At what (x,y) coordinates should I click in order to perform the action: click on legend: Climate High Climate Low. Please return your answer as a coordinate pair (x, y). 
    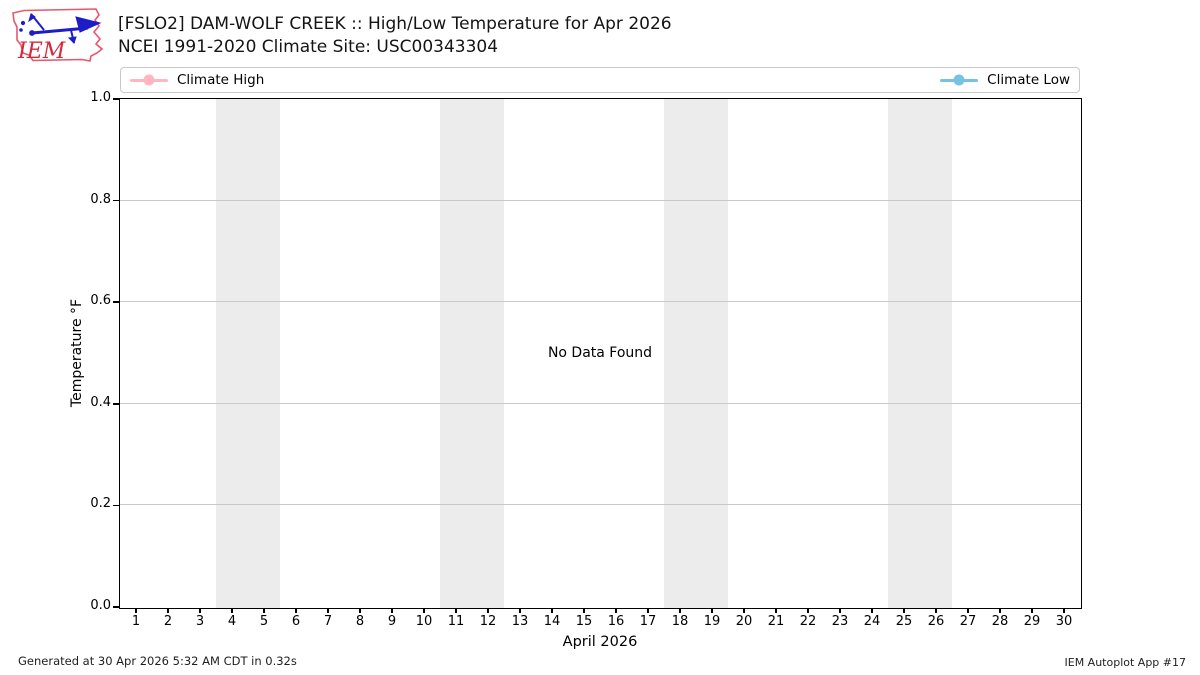
    Looking at the image, I should click on (600, 80).